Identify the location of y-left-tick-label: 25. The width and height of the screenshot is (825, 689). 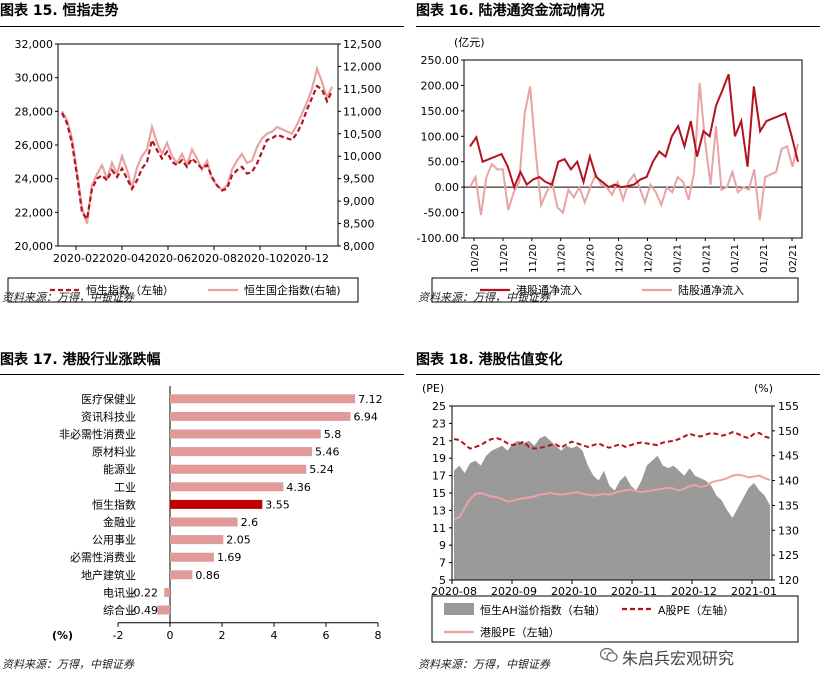
(439, 406).